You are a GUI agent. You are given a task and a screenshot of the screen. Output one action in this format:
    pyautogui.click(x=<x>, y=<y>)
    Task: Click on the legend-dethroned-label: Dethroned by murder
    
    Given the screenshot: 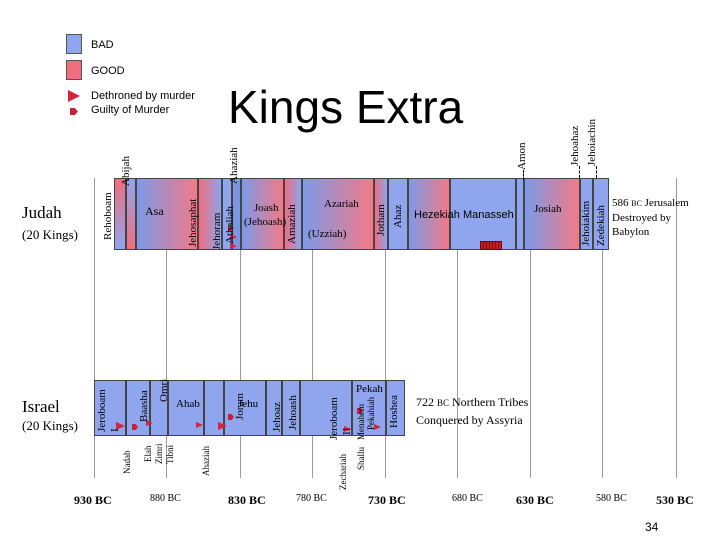 What is the action you would take?
    pyautogui.click(x=143, y=96)
    